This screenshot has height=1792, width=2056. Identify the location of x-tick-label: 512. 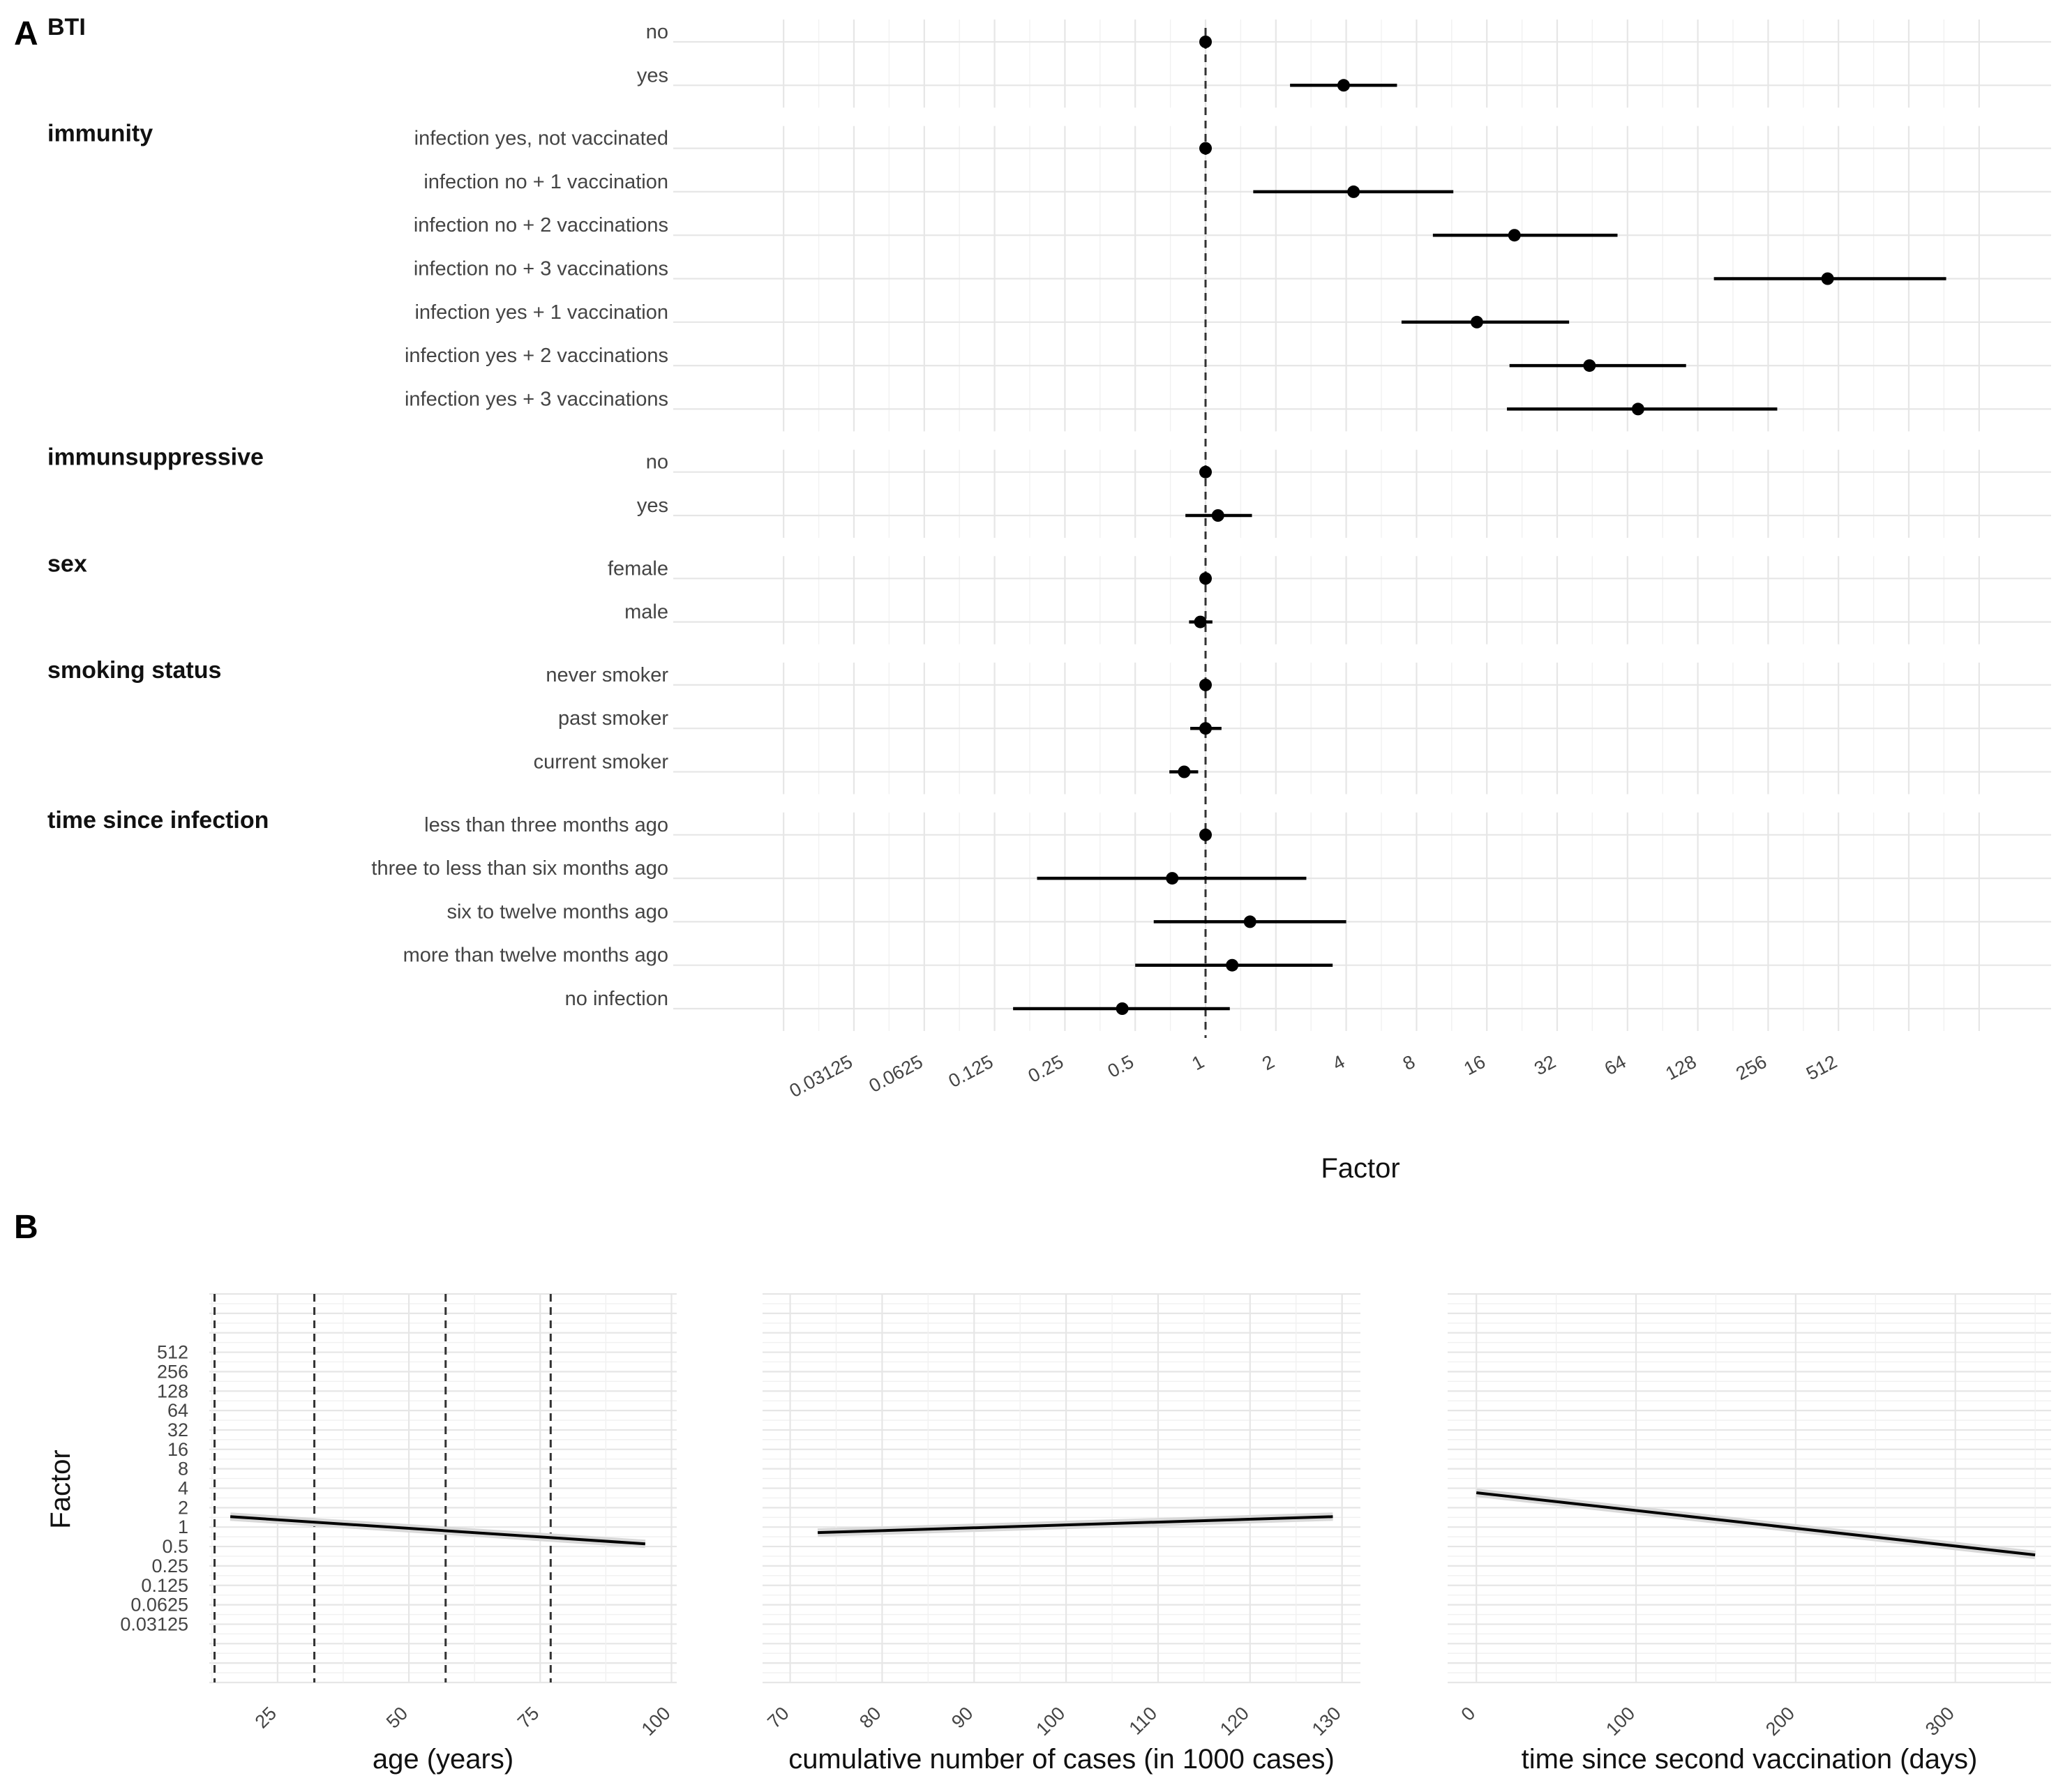
(1821, 1068).